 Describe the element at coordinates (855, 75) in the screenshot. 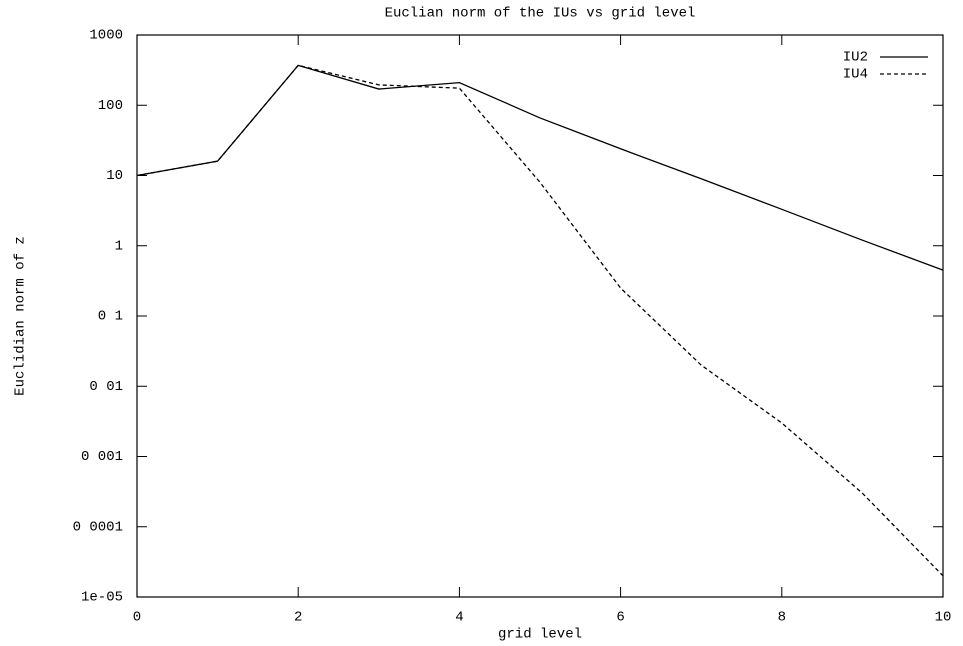

I see `legend-label: IU4` at that location.